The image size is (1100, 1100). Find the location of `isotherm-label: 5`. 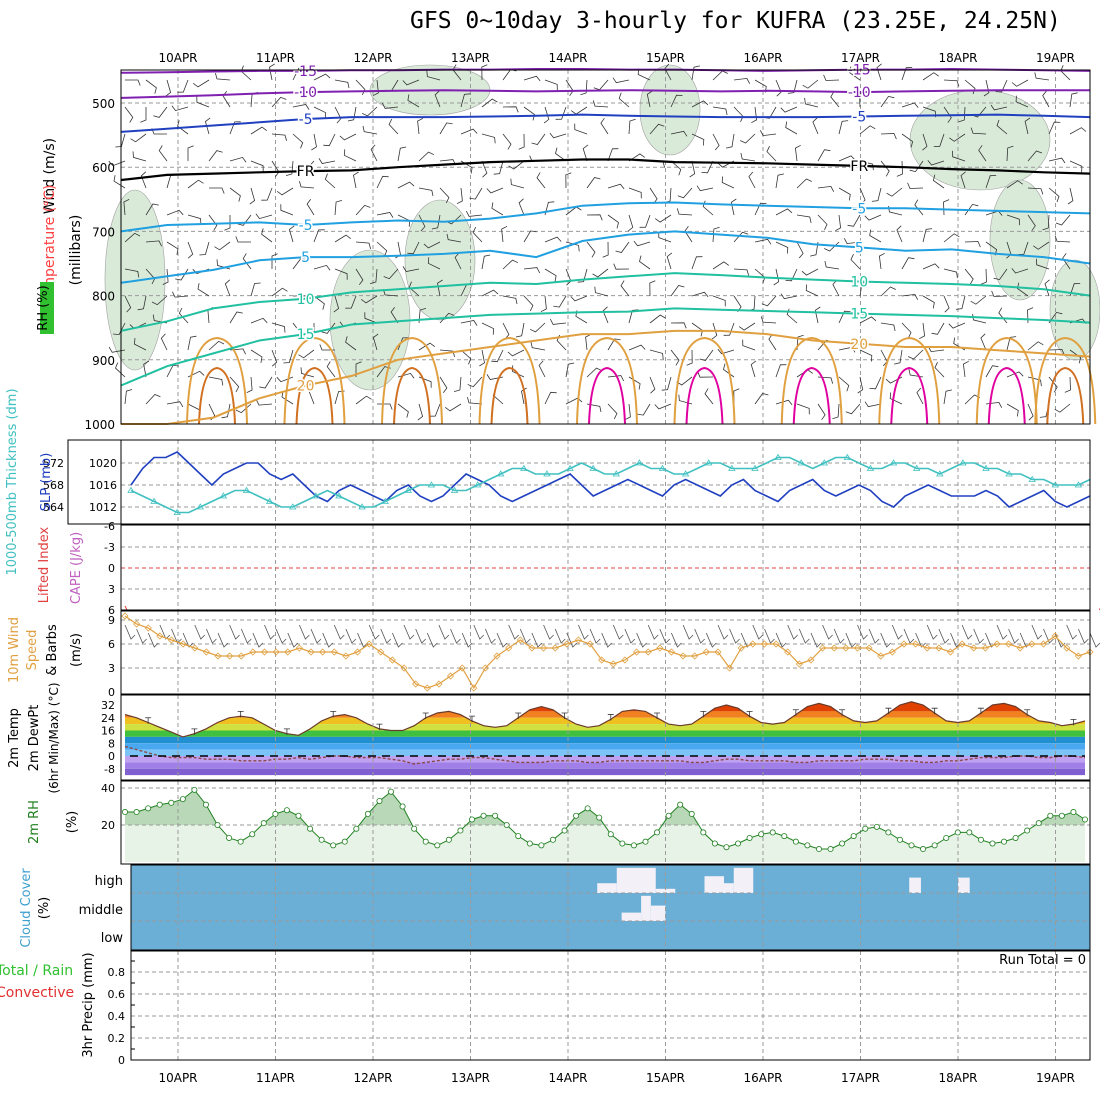

isotherm-label: 5 is located at coordinates (859, 248).